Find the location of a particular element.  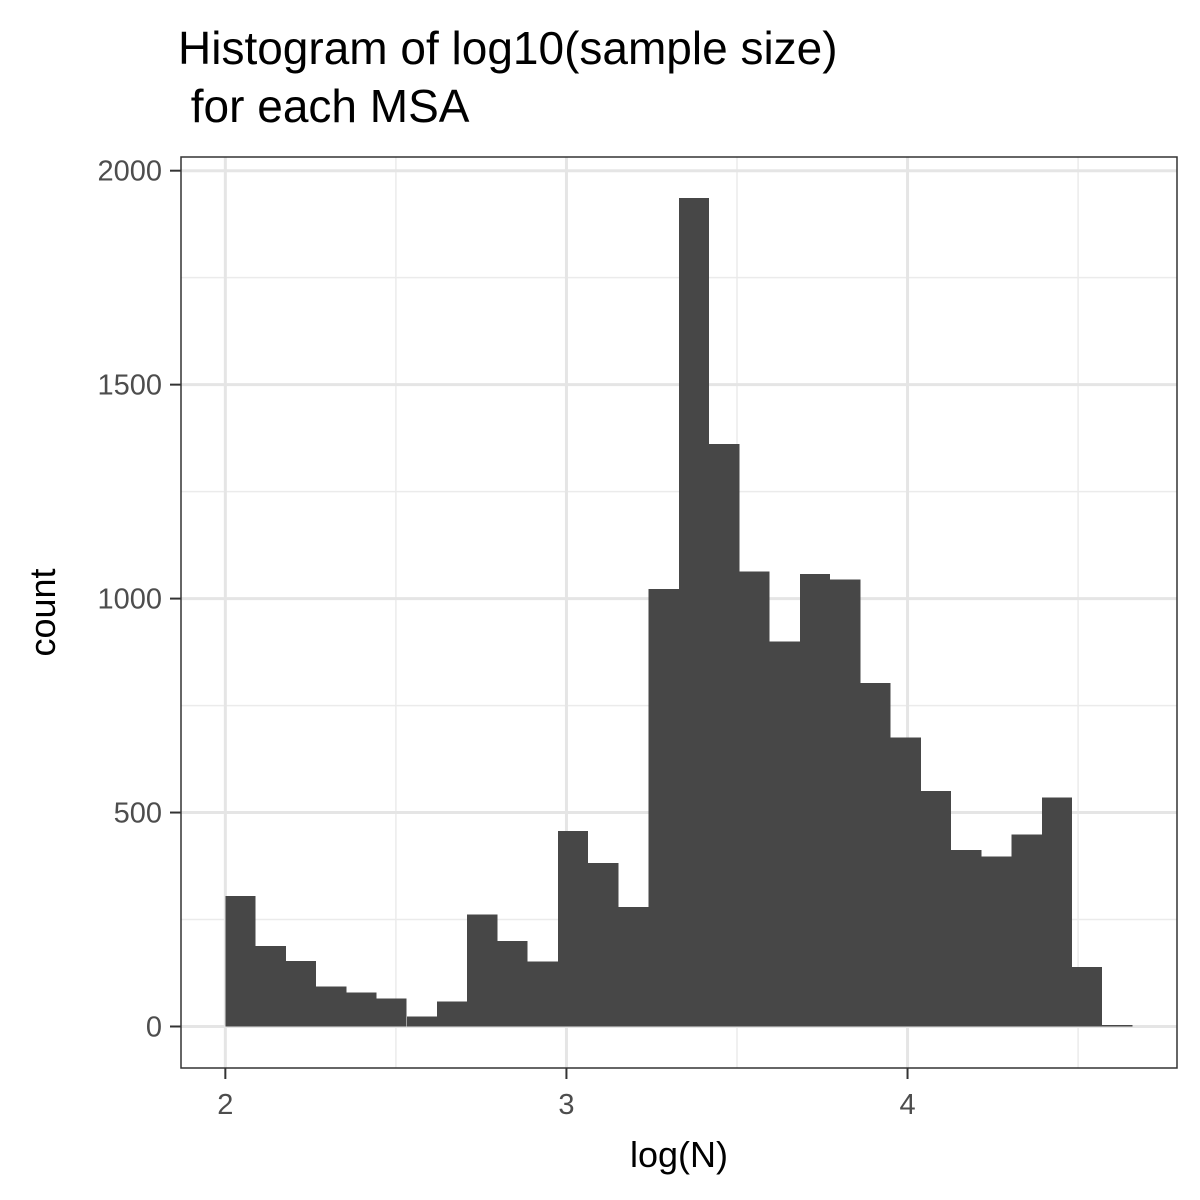

chart-title-line-1: Histogram of log10(sample size) is located at coordinates (508, 48).